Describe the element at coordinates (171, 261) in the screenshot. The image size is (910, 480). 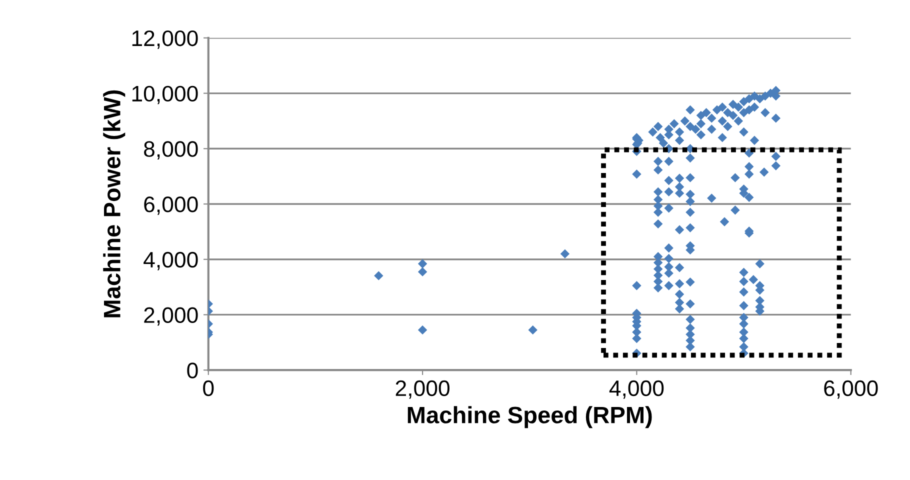
I see `y-tick-label: 4,000` at that location.